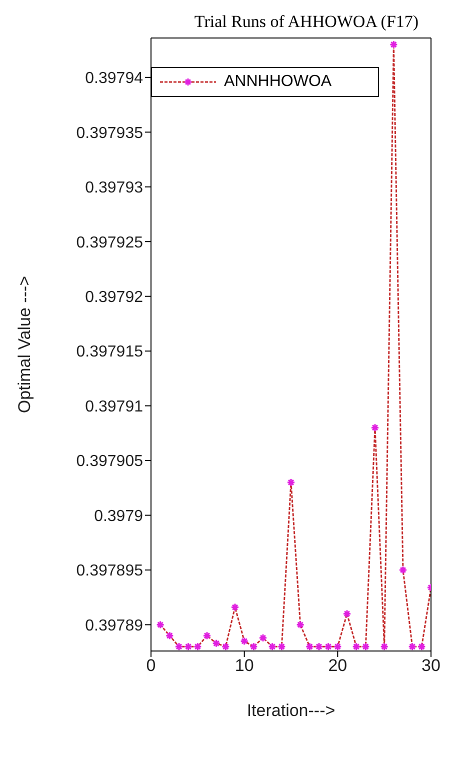 The height and width of the screenshot is (760, 466). Describe the element at coordinates (431, 666) in the screenshot. I see `x-tick-label: 30` at that location.